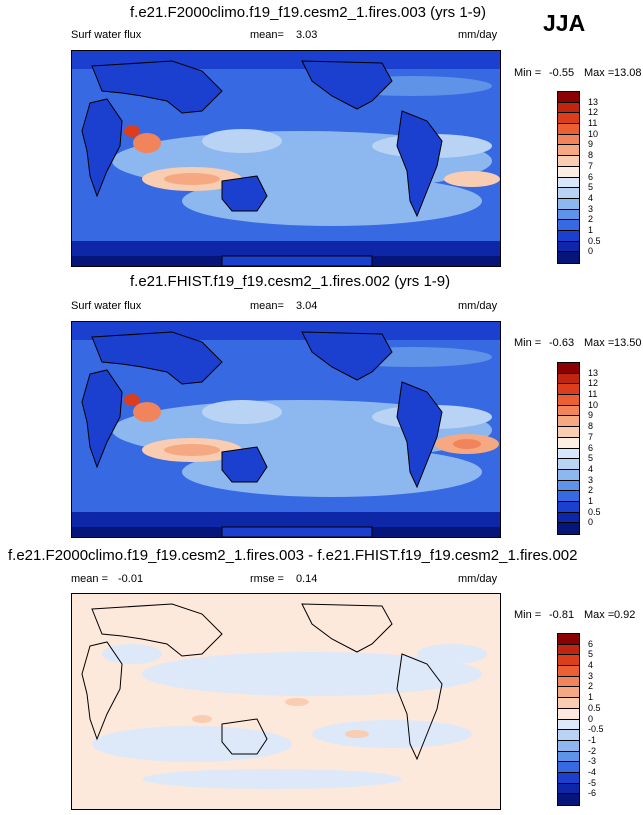 The height and width of the screenshot is (815, 643). What do you see at coordinates (591, 165) in the screenshot?
I see `colorbar-tick-label: 7` at bounding box center [591, 165].